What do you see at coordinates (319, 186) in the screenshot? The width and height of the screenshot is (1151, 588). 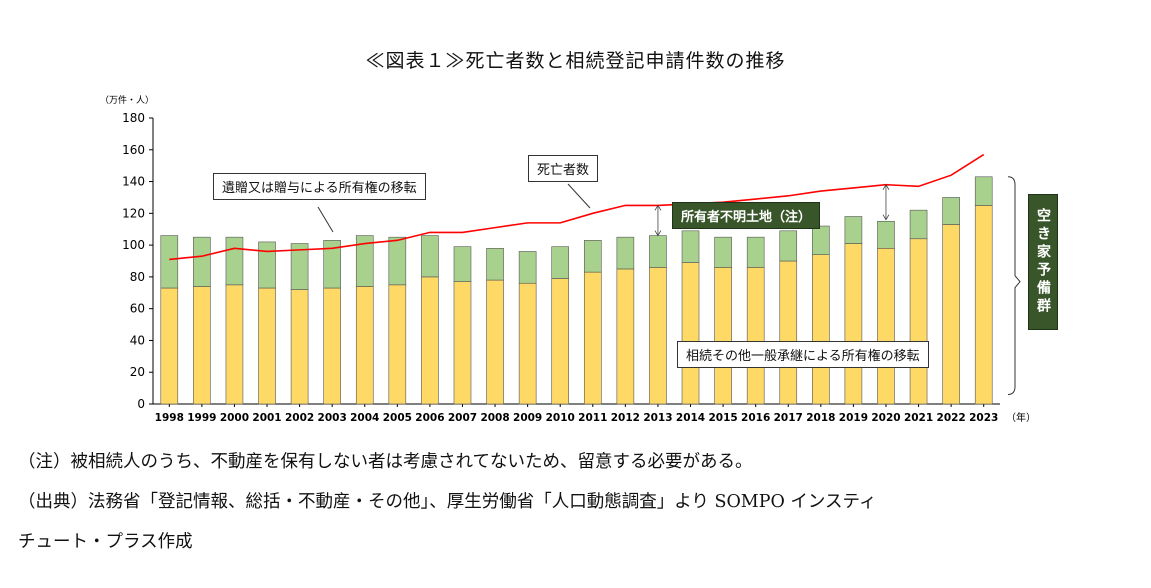 I see `annotation-gift: 遺贈又は贈与による所有権の移転` at bounding box center [319, 186].